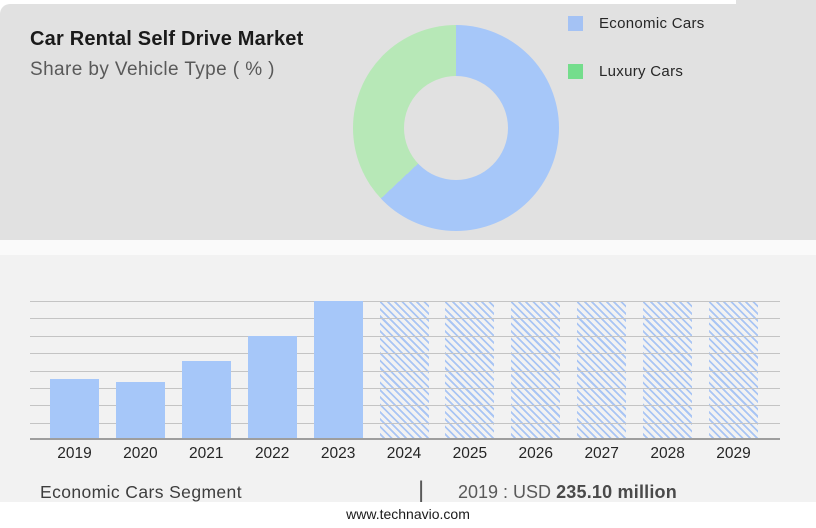 Image resolution: width=816 pixels, height=528 pixels. Describe the element at coordinates (575, 71) in the screenshot. I see `legend-swatch-luxury-cars-icon` at that location.